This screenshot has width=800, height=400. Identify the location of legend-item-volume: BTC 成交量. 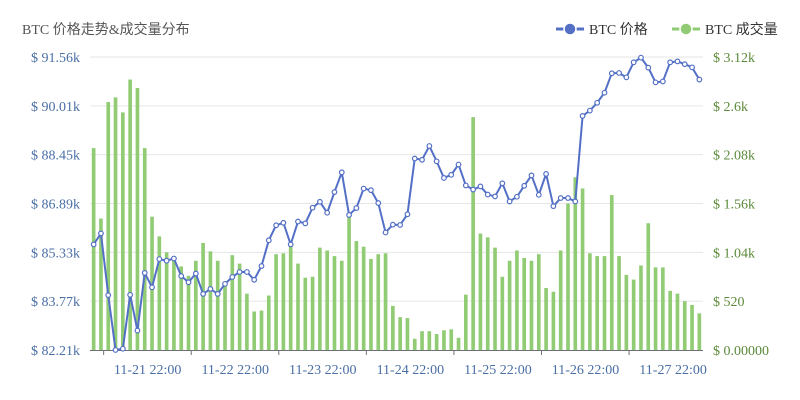
(725, 29).